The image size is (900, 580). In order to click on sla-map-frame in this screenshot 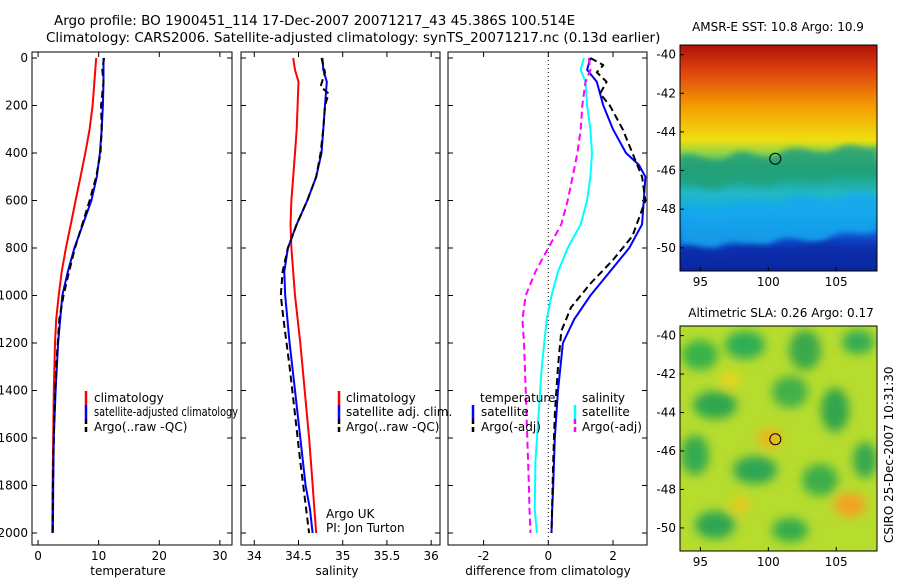, I will do `click(778, 438)`.